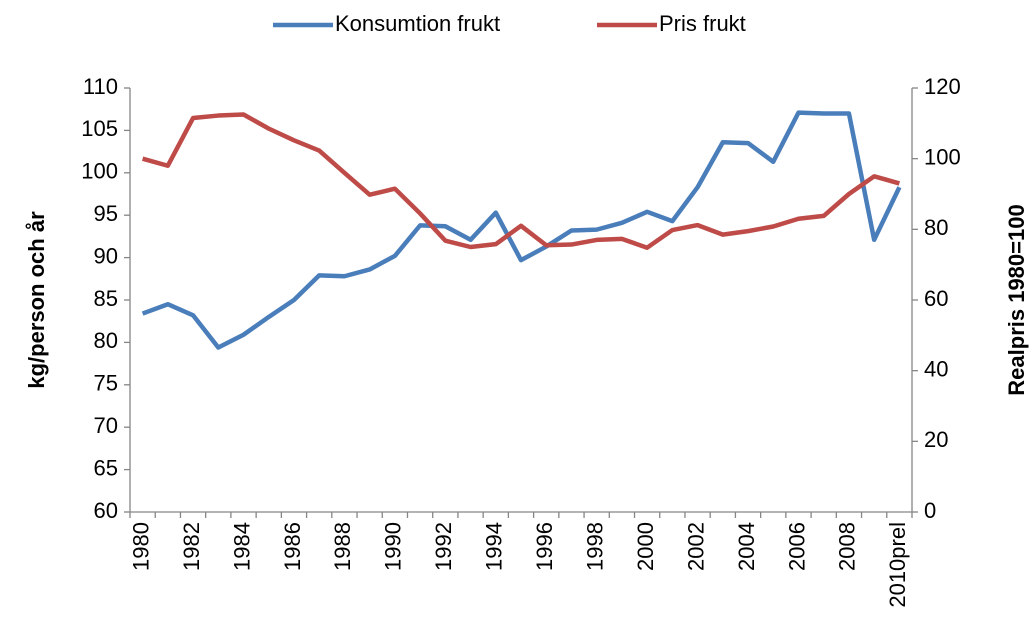 This screenshot has width=1034, height=641. I want to click on y2-axis-title: Realpris 1980=100, so click(1016, 299).